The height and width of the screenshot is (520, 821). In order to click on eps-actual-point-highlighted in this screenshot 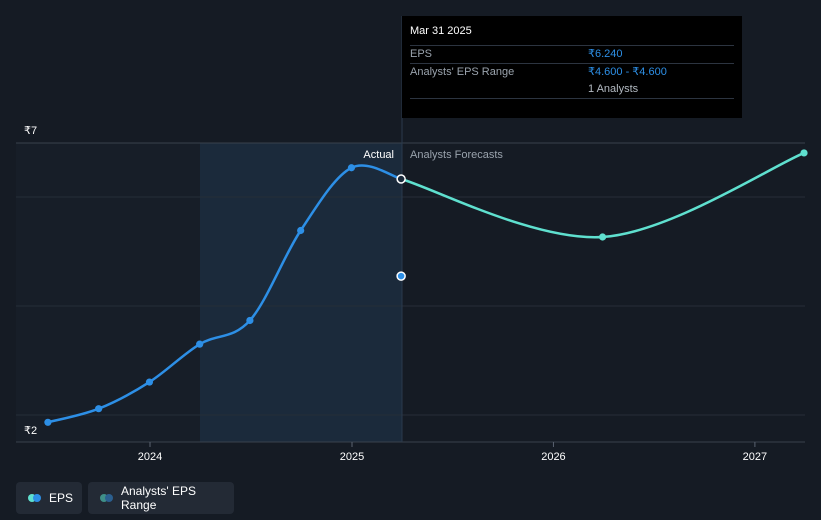, I will do `click(401, 179)`.